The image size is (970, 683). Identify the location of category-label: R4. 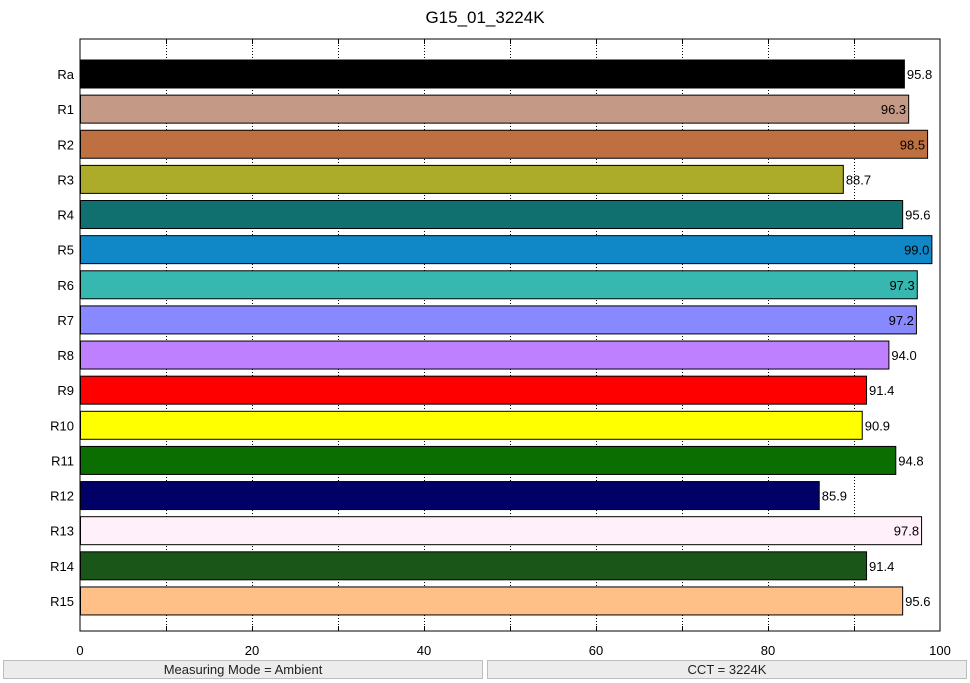
(65, 215).